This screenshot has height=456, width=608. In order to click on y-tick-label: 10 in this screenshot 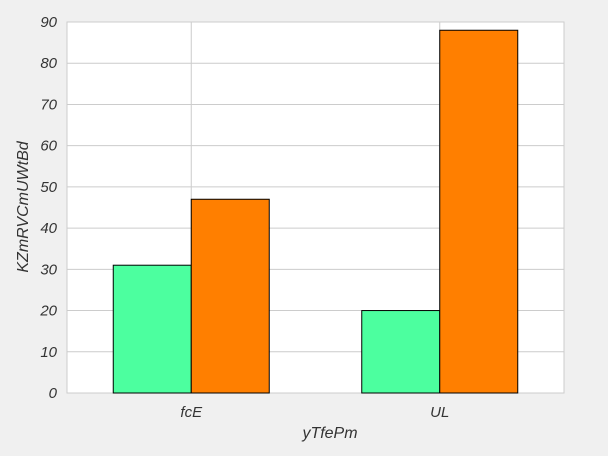, I will do `click(48, 352)`.